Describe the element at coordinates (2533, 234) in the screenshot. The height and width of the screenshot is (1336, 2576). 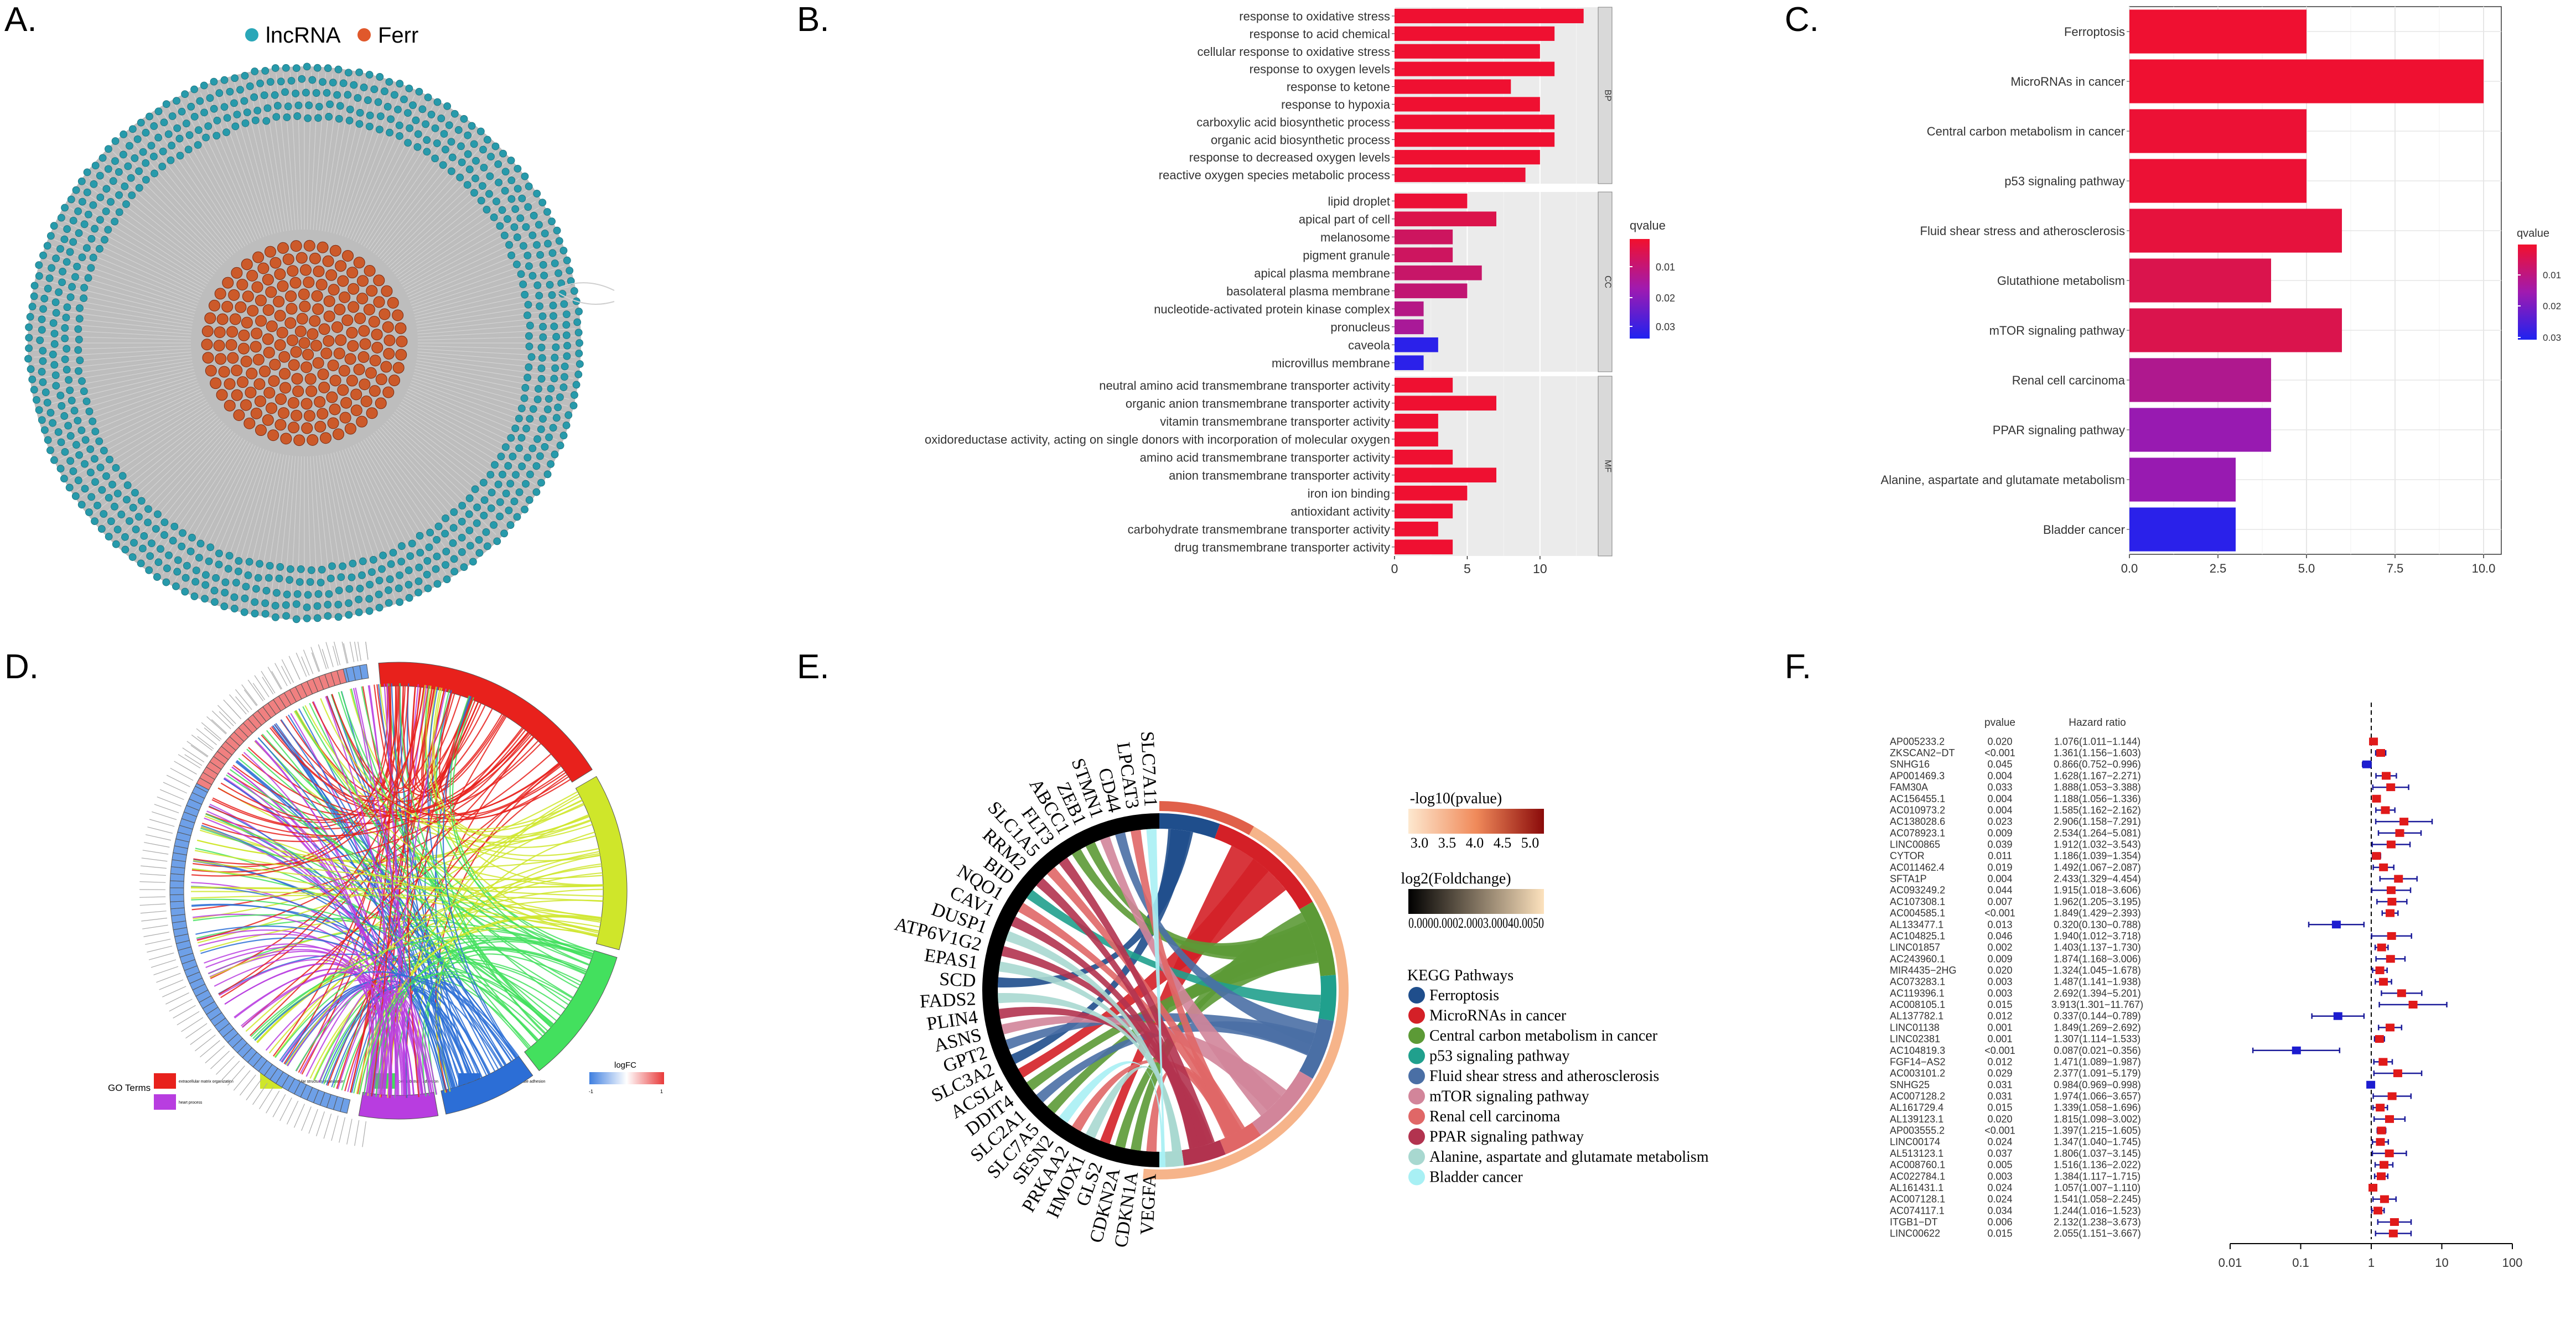
I see `qvalue-legend-title: qvalue` at that location.